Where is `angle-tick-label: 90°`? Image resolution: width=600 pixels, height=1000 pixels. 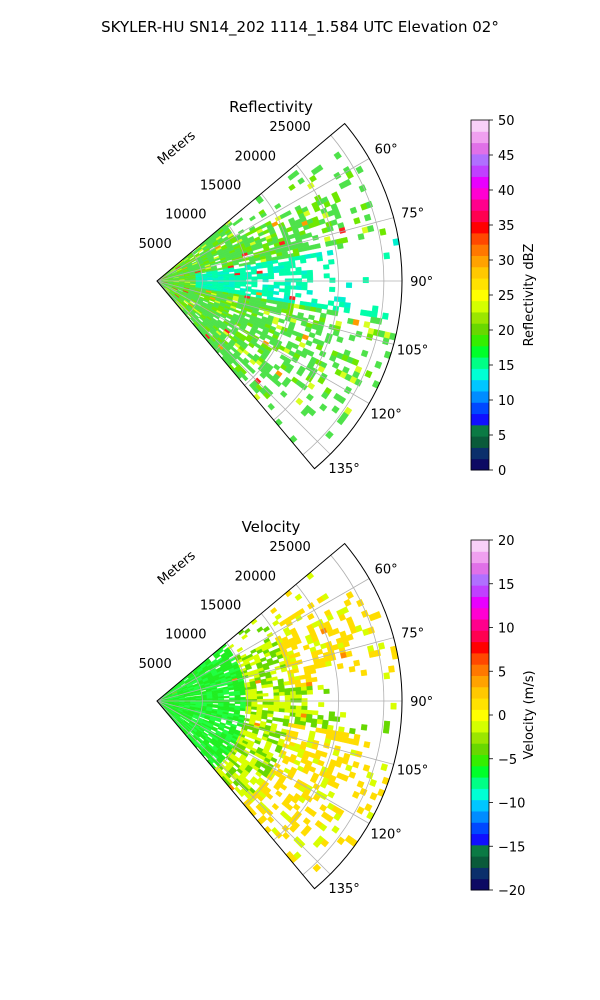
angle-tick-label: 90° is located at coordinates (421, 702).